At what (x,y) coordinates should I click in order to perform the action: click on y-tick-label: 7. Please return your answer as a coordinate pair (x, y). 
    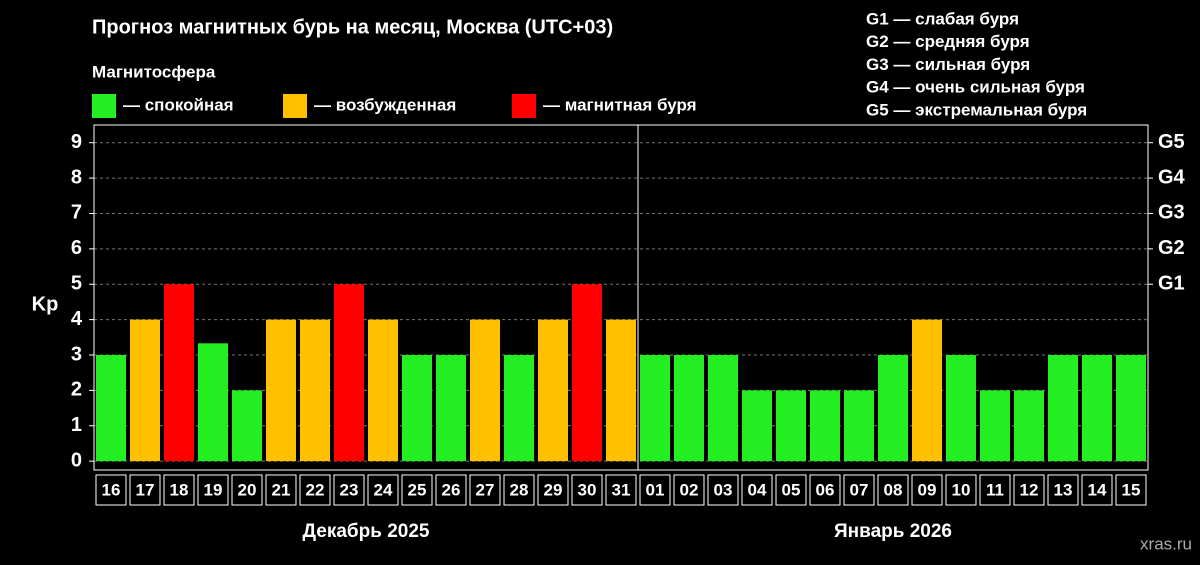
    Looking at the image, I should click on (76, 213).